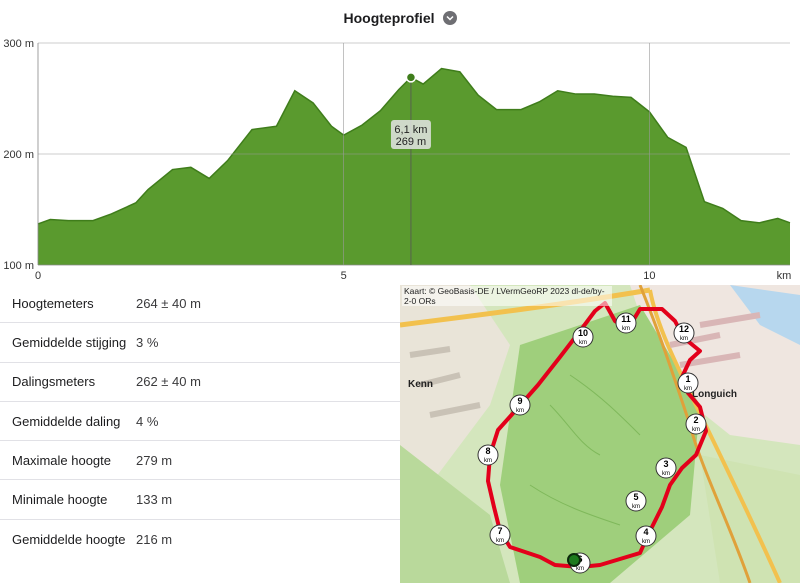  I want to click on chart-title: Hoogteprofiel, so click(389, 18).